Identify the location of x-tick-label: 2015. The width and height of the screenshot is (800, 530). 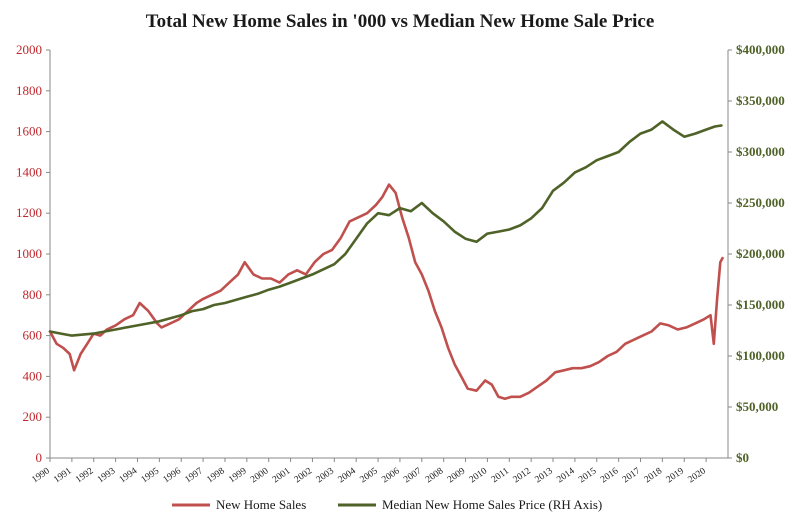
(588, 475).